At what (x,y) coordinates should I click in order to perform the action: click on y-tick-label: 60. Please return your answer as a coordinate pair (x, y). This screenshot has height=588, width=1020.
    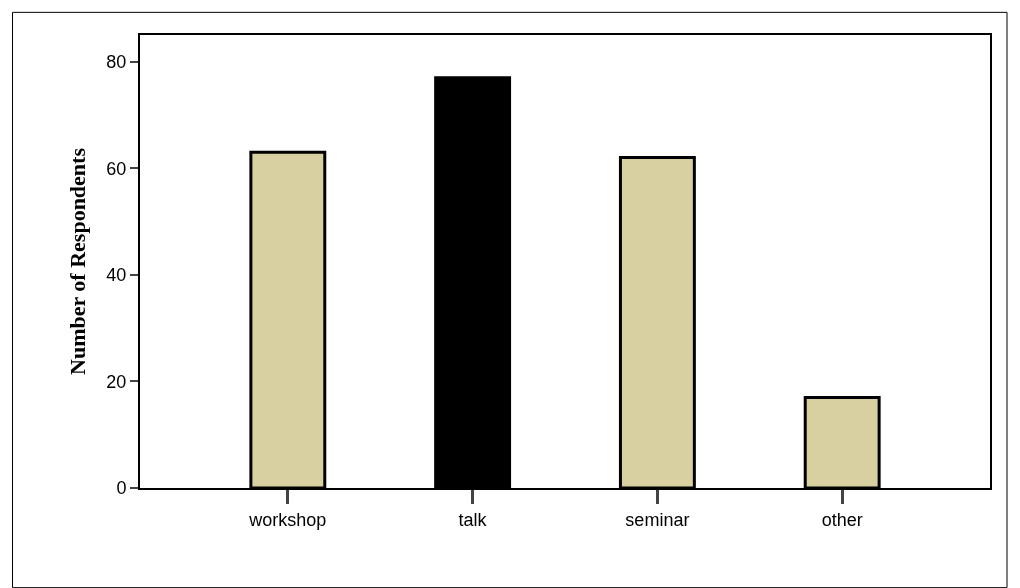
    Looking at the image, I should click on (116, 168).